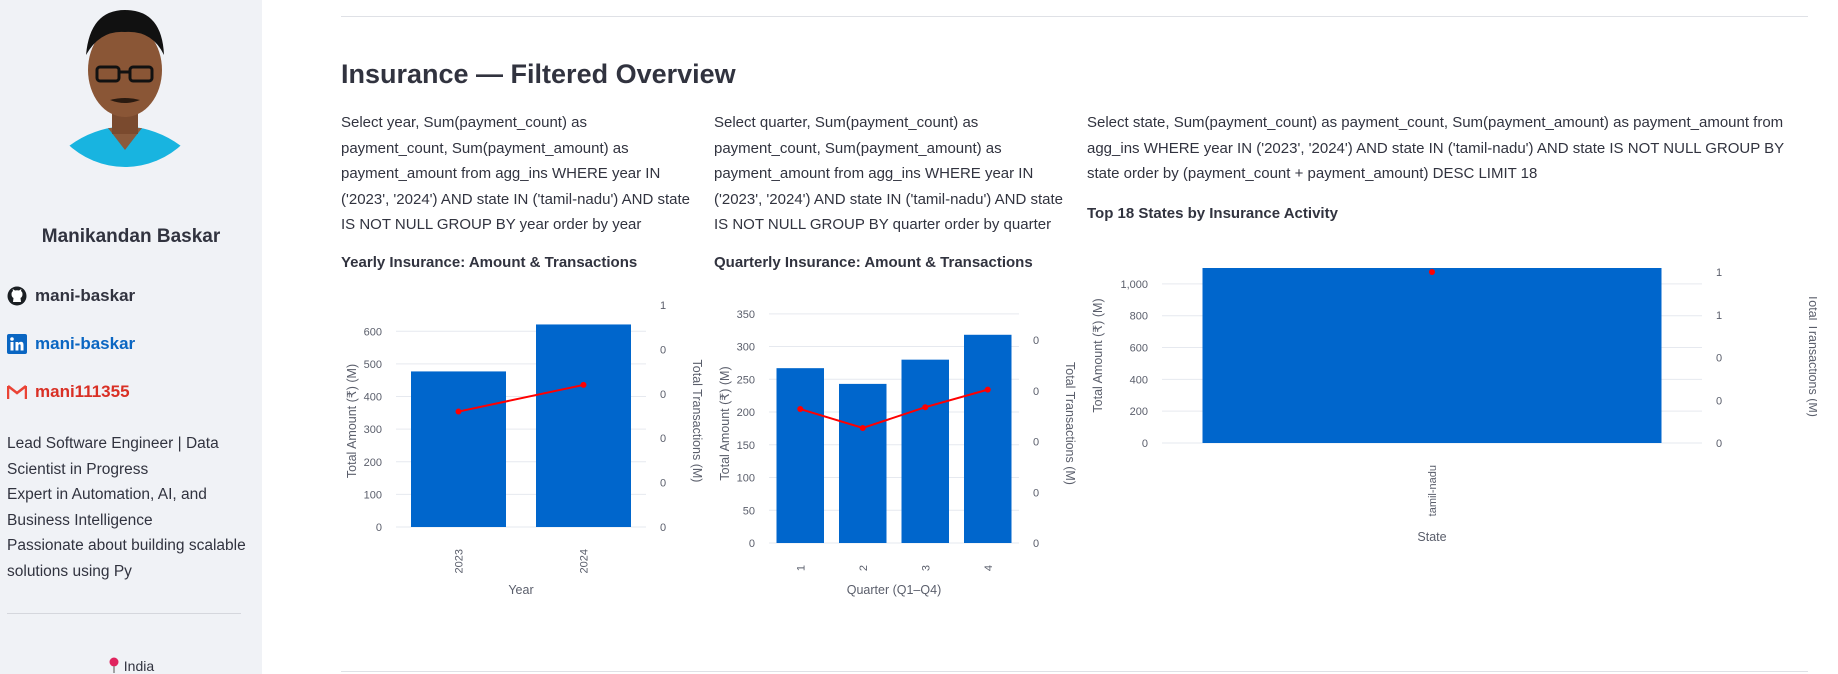 The height and width of the screenshot is (674, 1838). What do you see at coordinates (1431, 537) in the screenshot?
I see `x-axis-title: State` at bounding box center [1431, 537].